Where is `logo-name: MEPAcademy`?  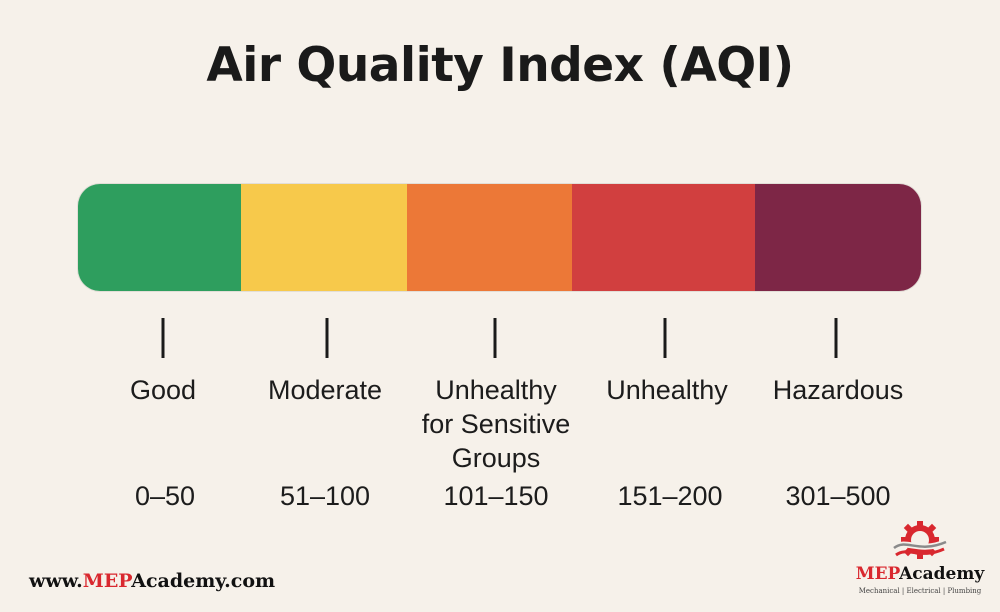 logo-name: MEPAcademy is located at coordinates (920, 574).